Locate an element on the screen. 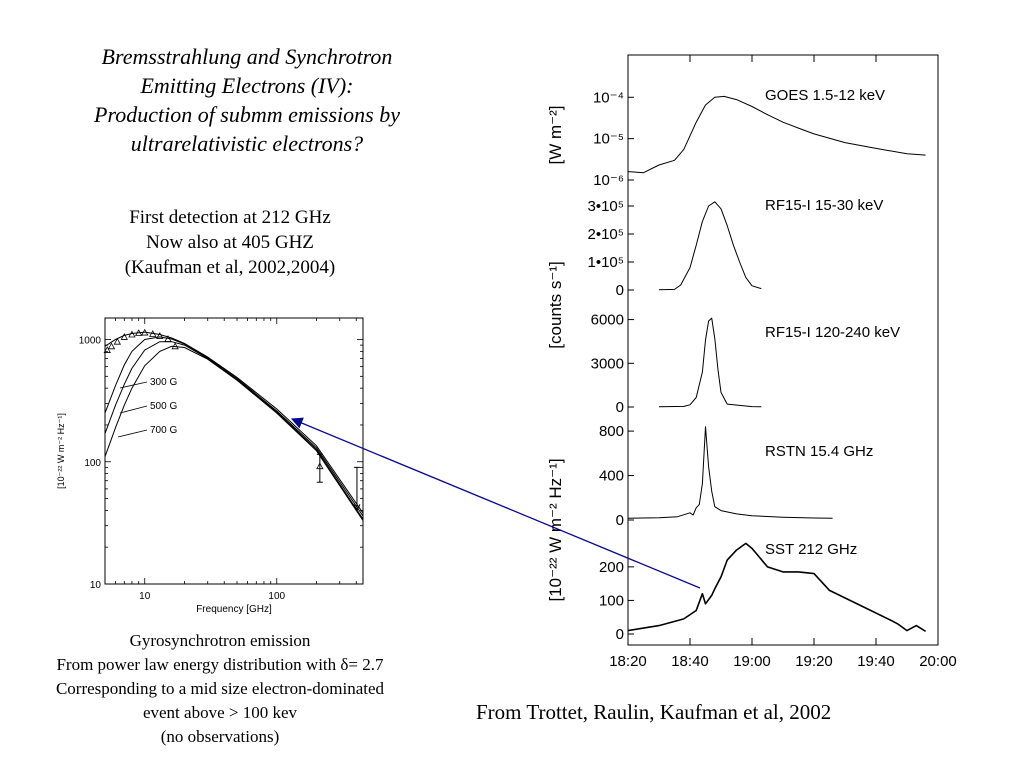 The width and height of the screenshot is (1024, 768). caption-line: event above > 100 kev is located at coordinates (220, 712).